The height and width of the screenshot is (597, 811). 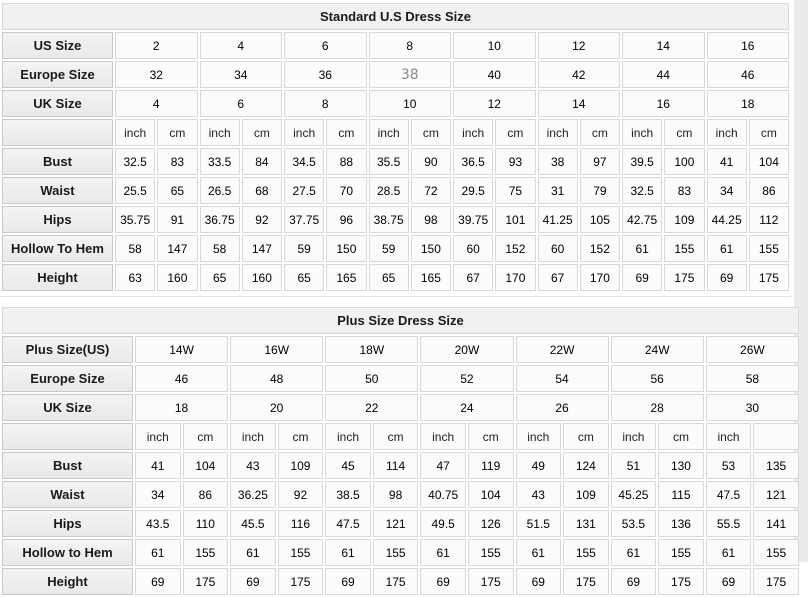 I want to click on value-cell: 98, so click(x=430, y=219).